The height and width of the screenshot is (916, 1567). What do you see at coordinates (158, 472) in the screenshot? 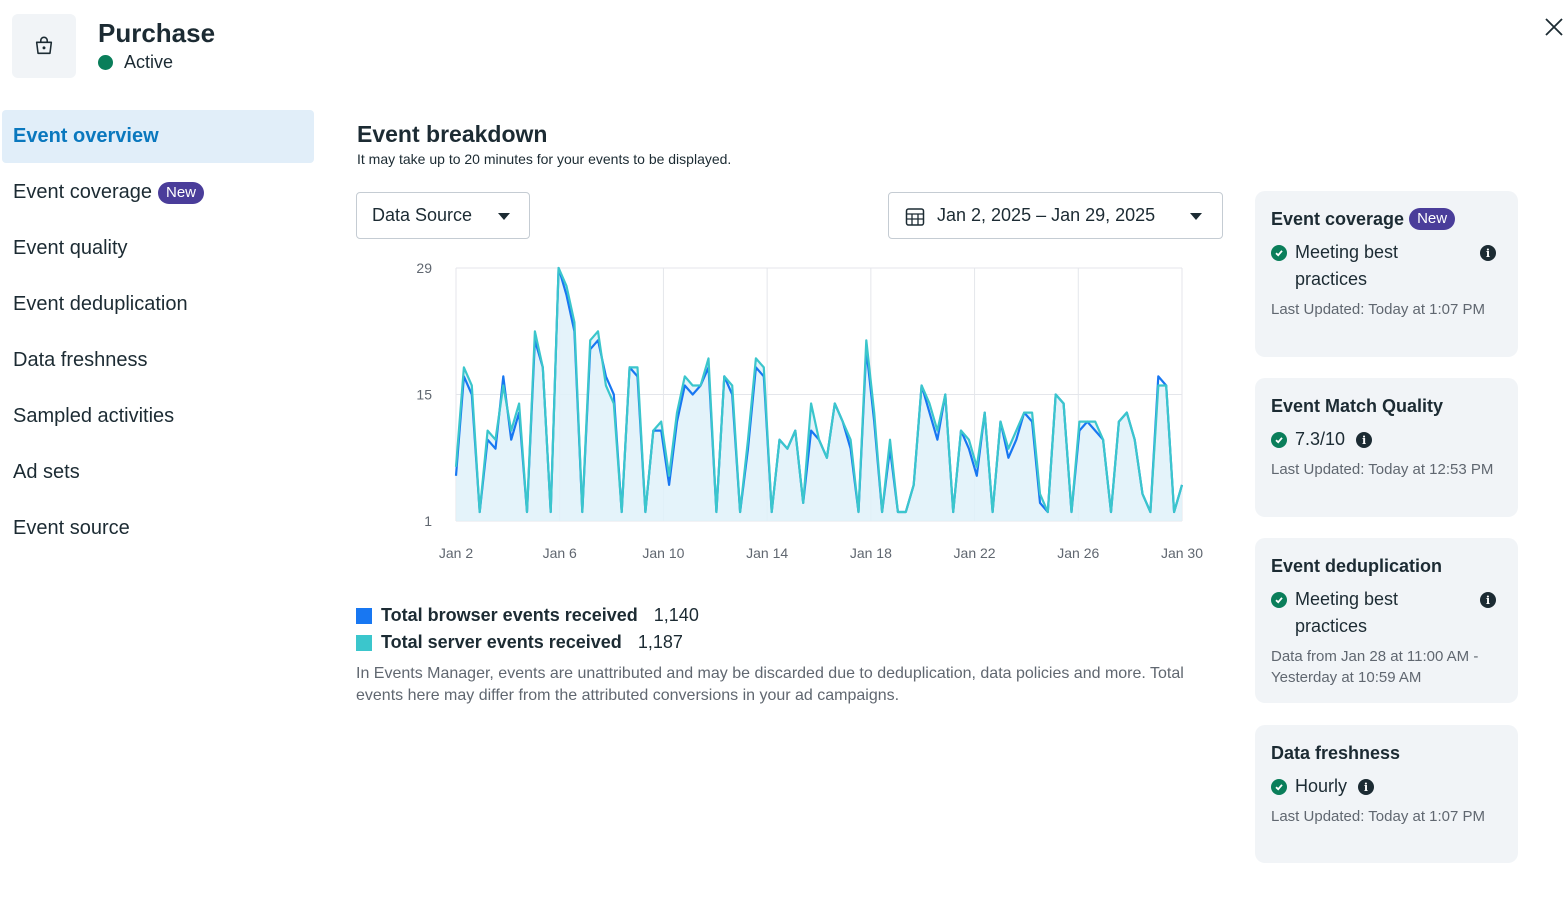
I see `sidebar-item-ad-sets: Ad sets` at bounding box center [158, 472].